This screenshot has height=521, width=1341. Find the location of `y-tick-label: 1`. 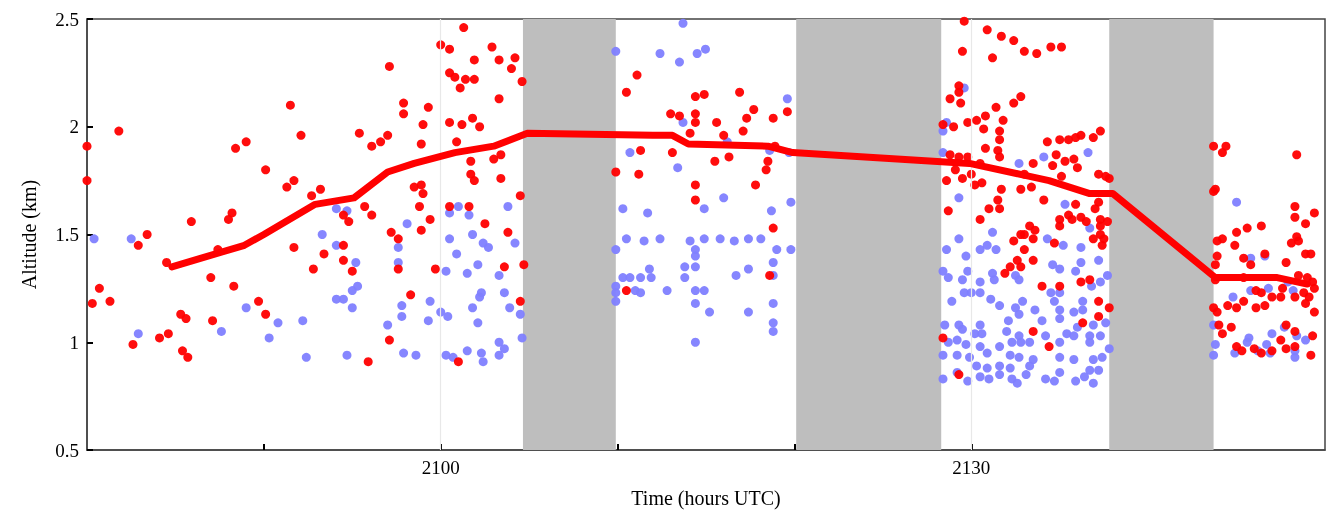

y-tick-label: 1 is located at coordinates (74, 342).